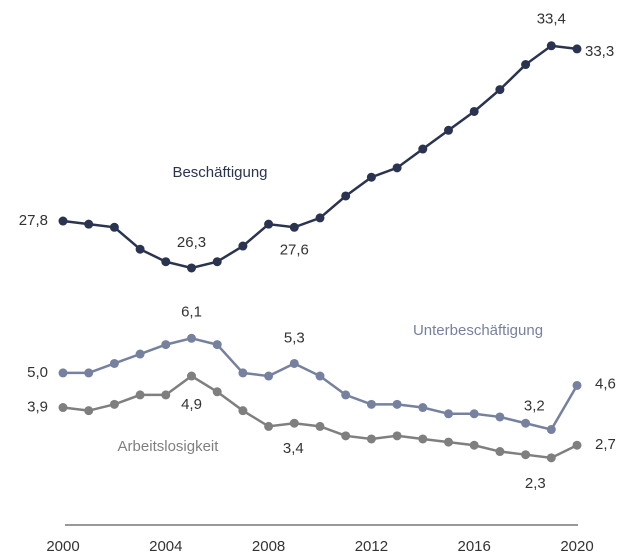 Image resolution: width=625 pixels, height=558 pixels. I want to click on data-label: 2,3, so click(535, 483).